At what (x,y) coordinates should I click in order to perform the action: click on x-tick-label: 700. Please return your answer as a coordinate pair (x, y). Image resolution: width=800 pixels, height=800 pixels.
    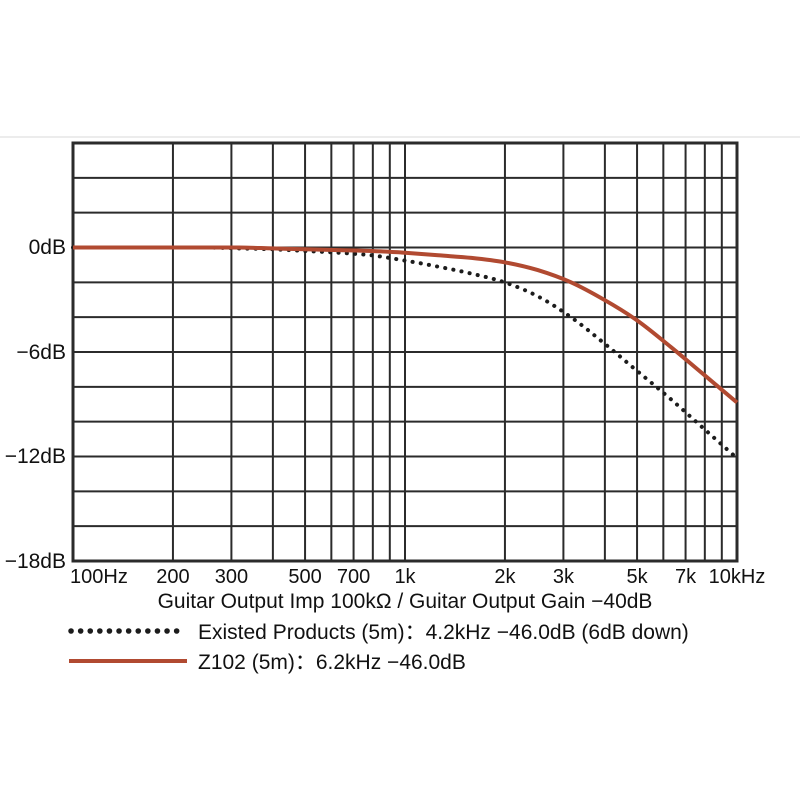
    Looking at the image, I should click on (353, 577).